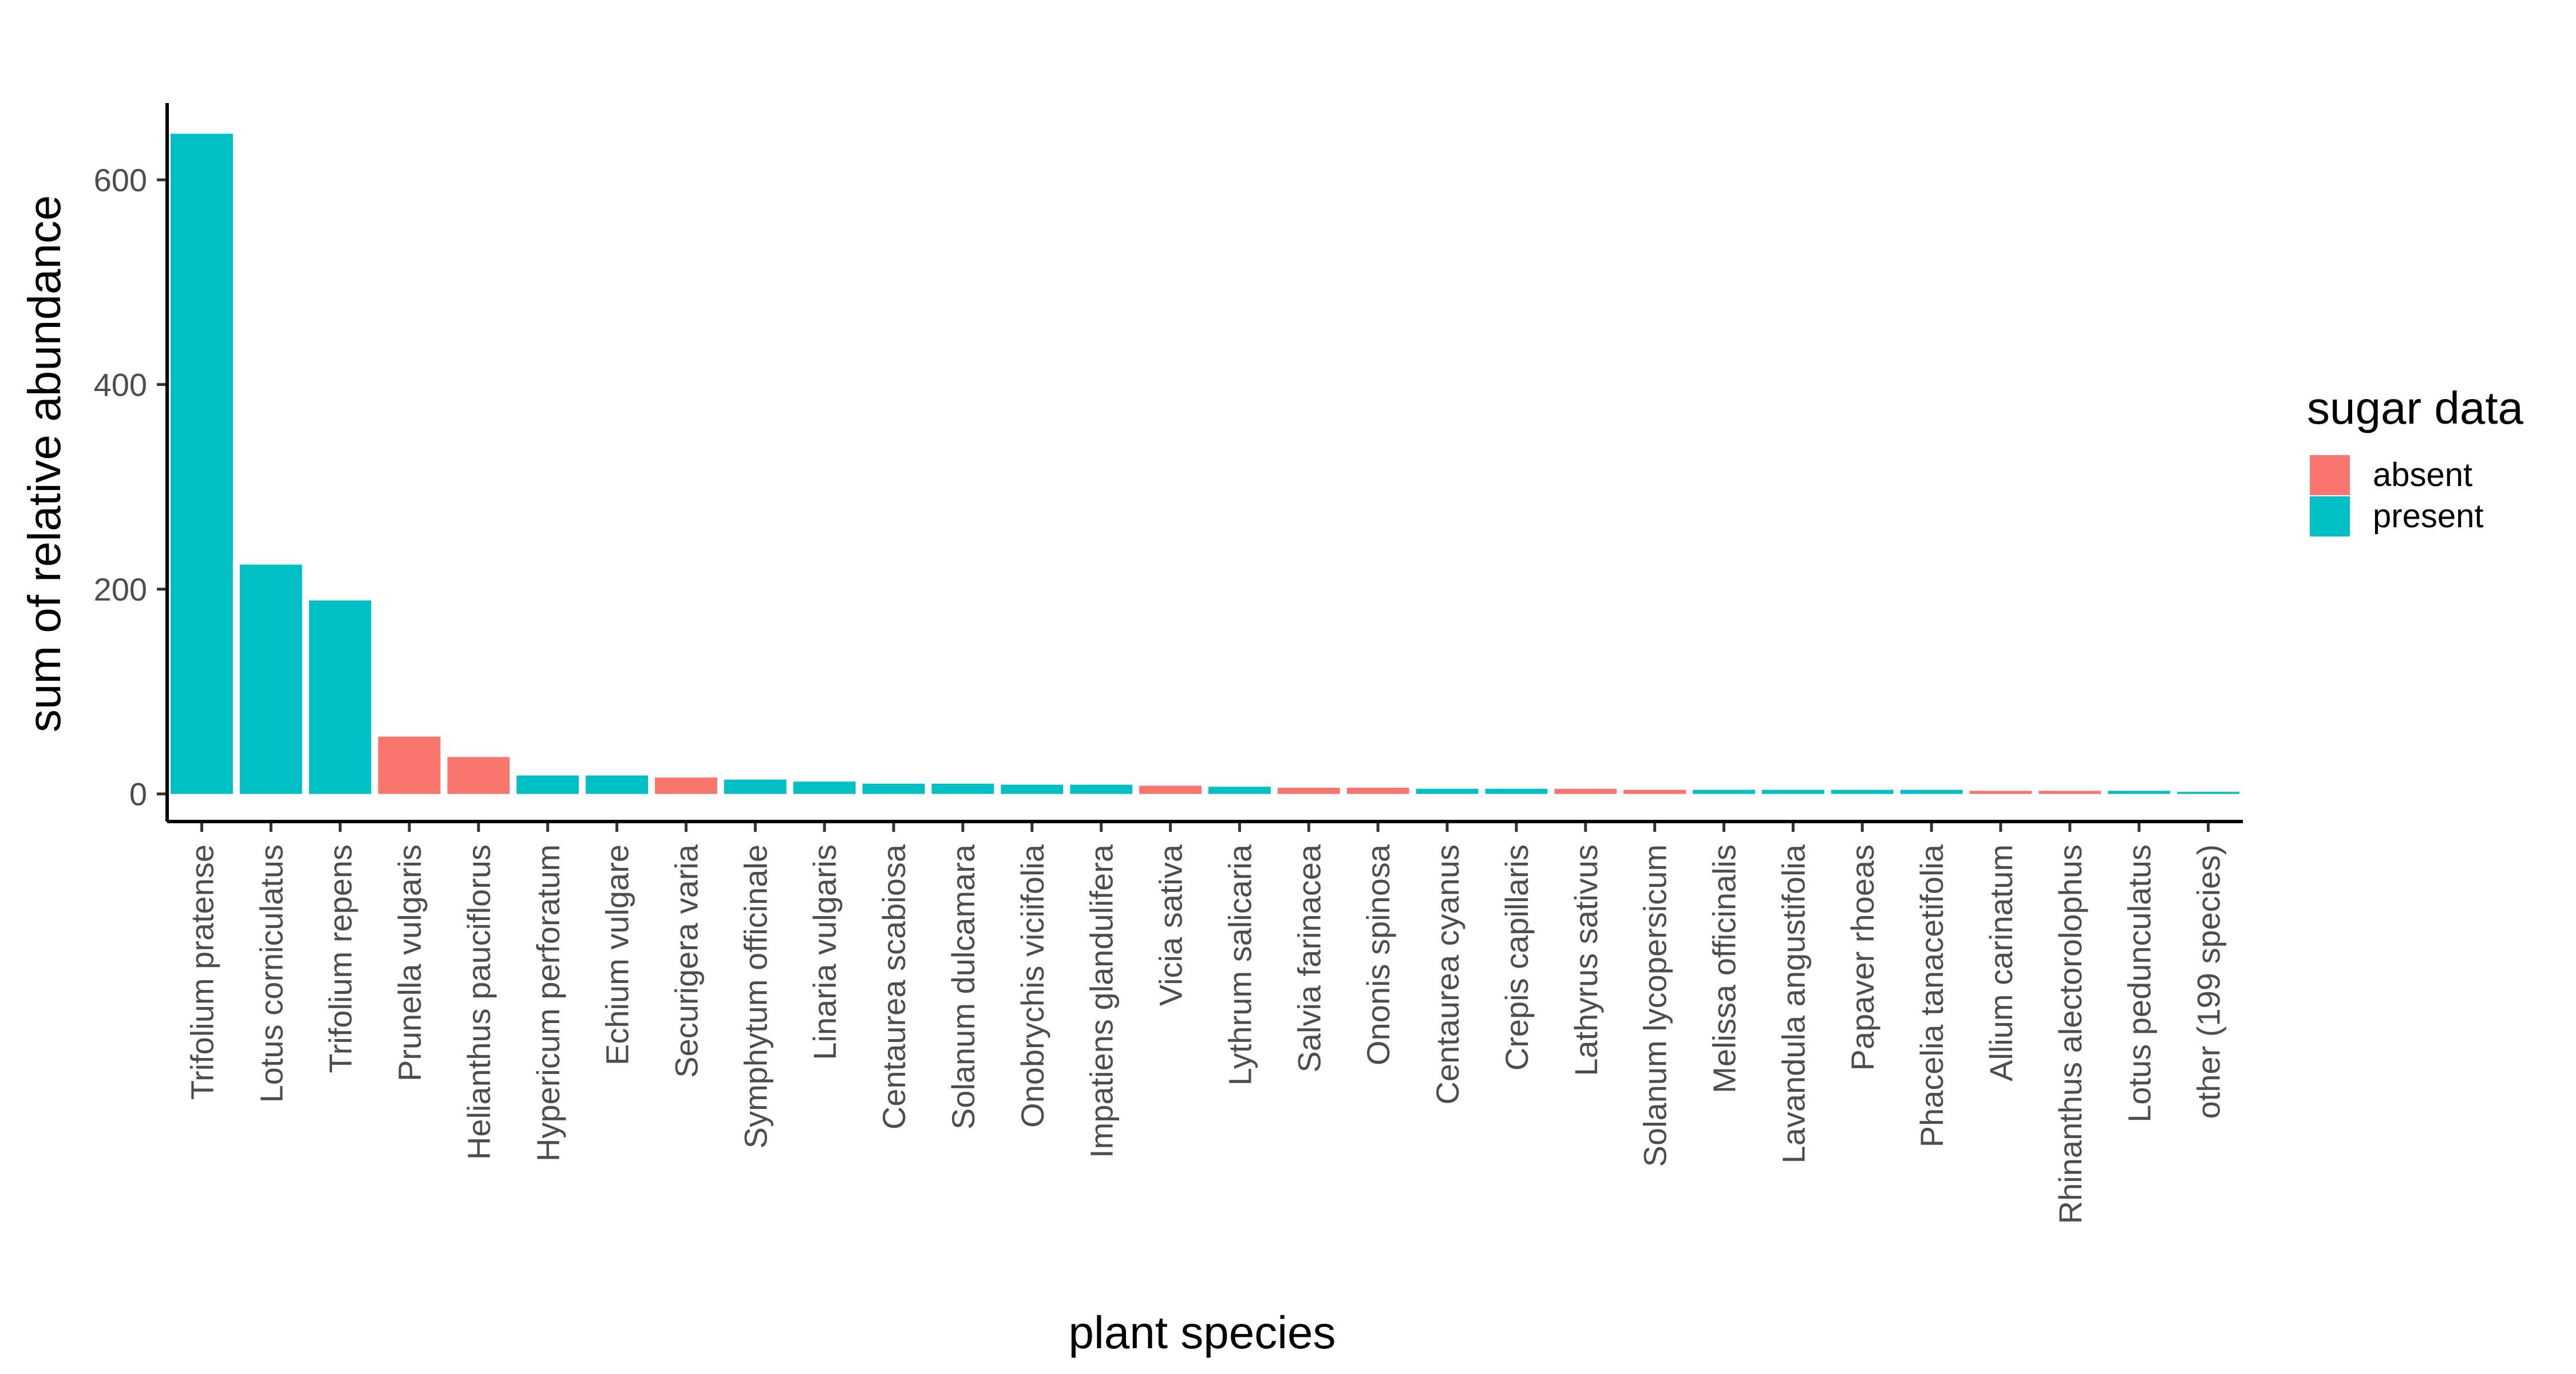 The width and height of the screenshot is (2576, 1374). What do you see at coordinates (2396, 495) in the screenshot?
I see `legend-entries: absent present` at bounding box center [2396, 495].